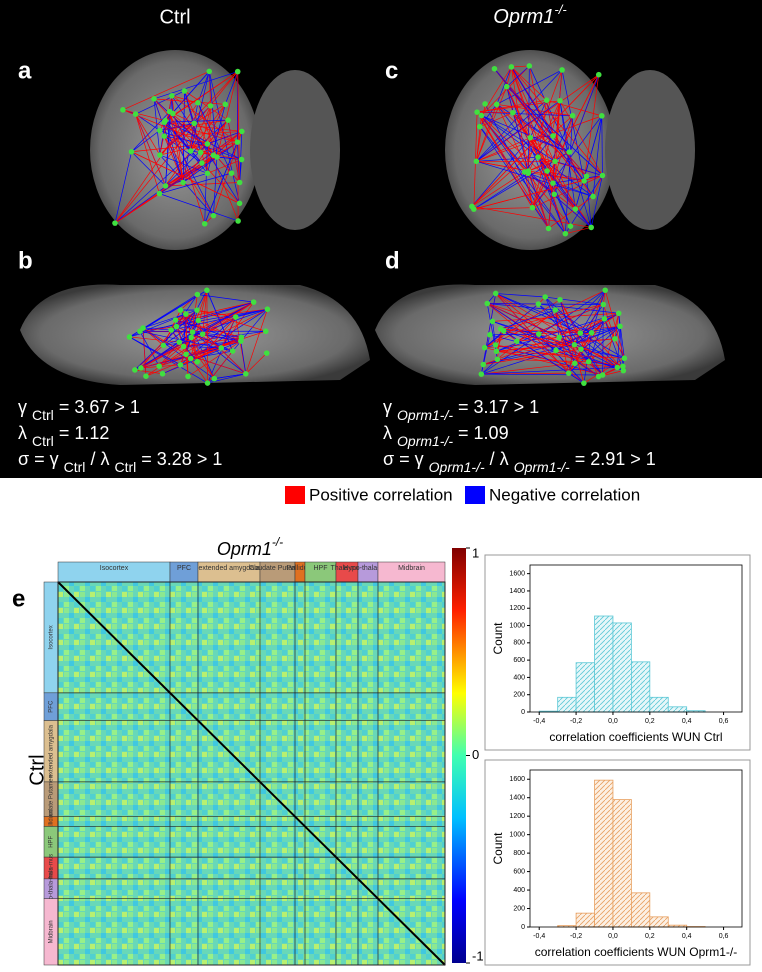 Image resolution: width=762 pixels, height=972 pixels. I want to click on x-tick-label: 0,0, so click(613, 721).